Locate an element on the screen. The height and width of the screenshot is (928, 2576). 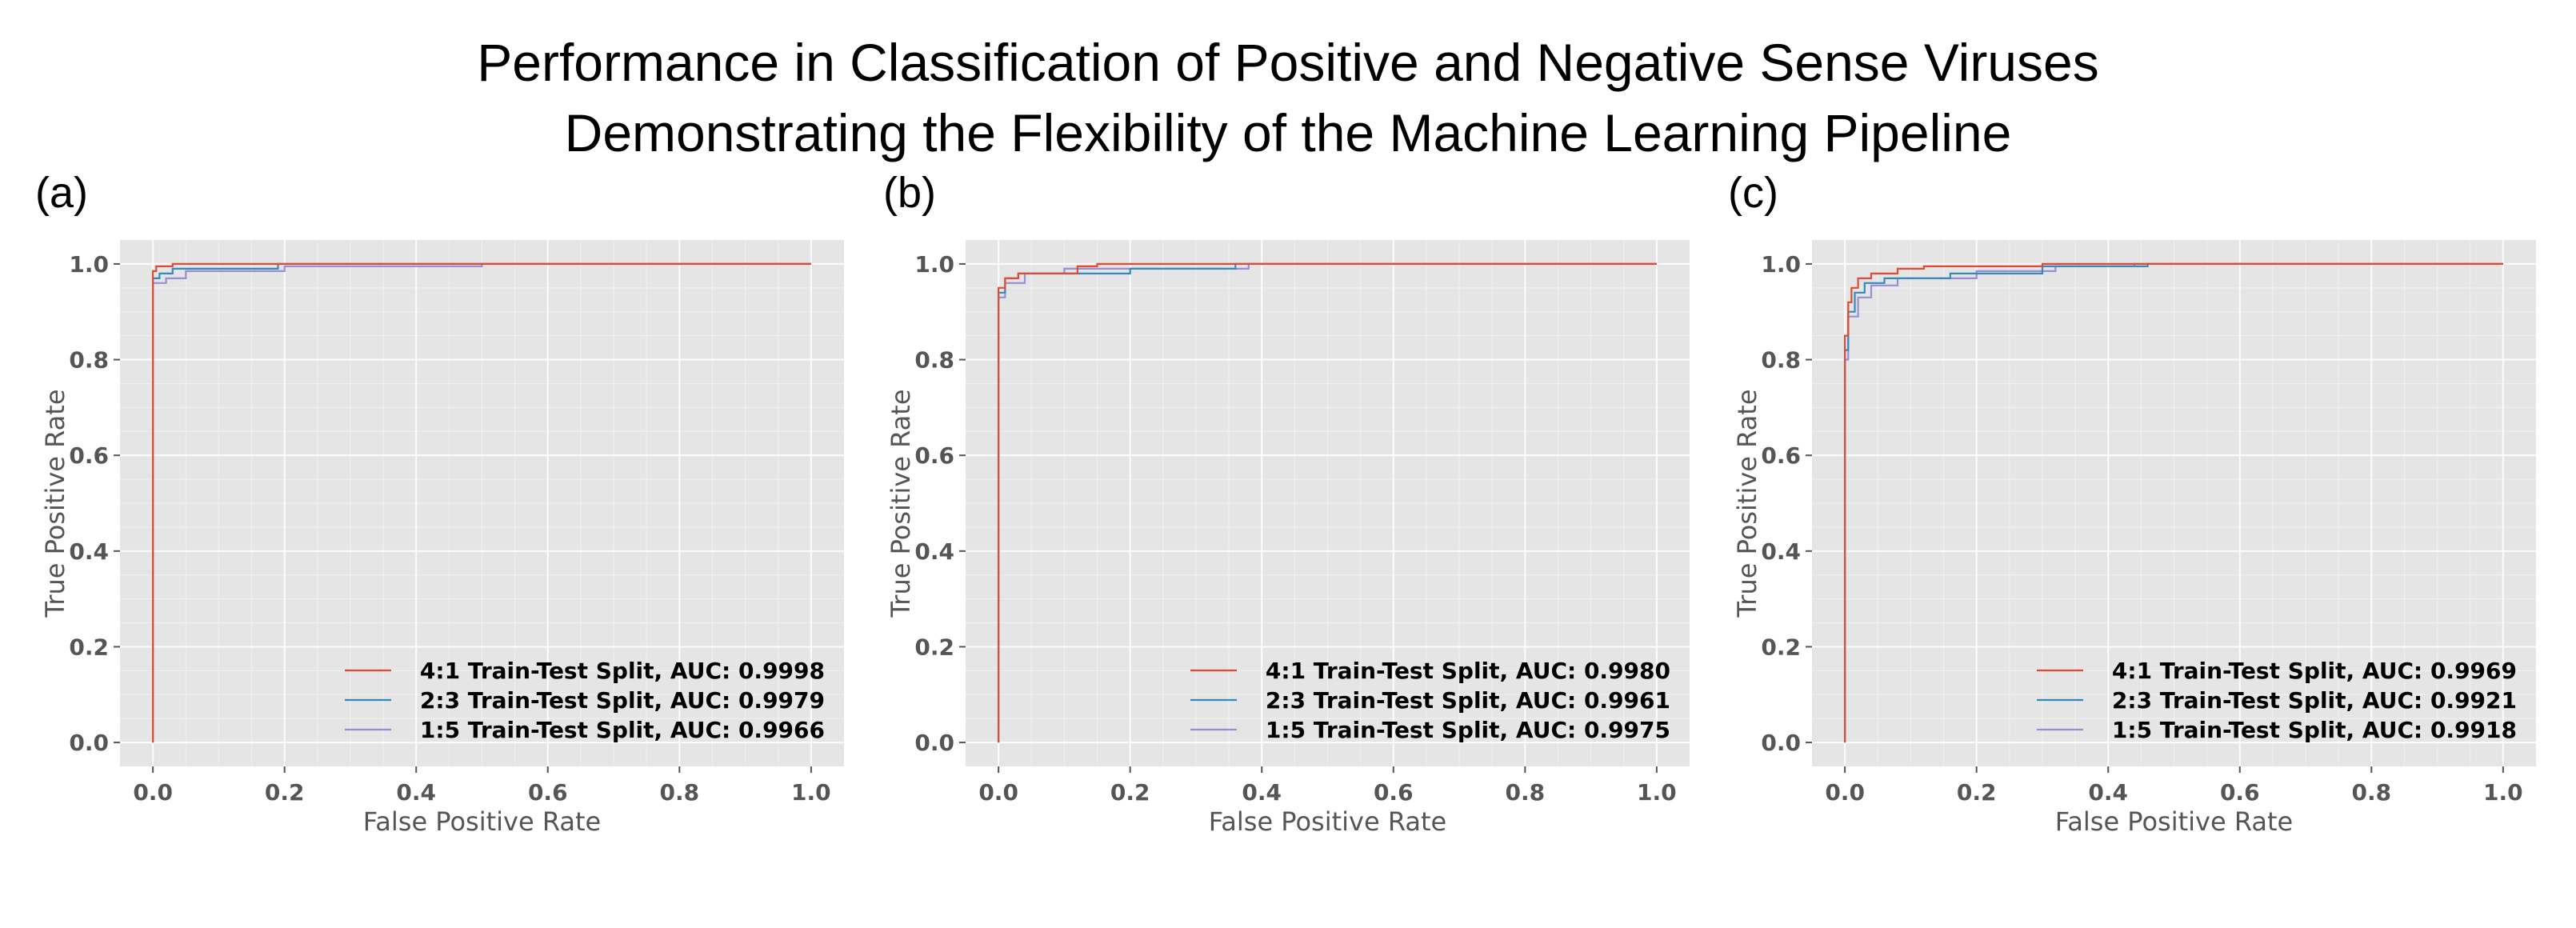
legend-entry: 1:5 Train-Test Split, AUC: 0.9975 is located at coordinates (1468, 730).